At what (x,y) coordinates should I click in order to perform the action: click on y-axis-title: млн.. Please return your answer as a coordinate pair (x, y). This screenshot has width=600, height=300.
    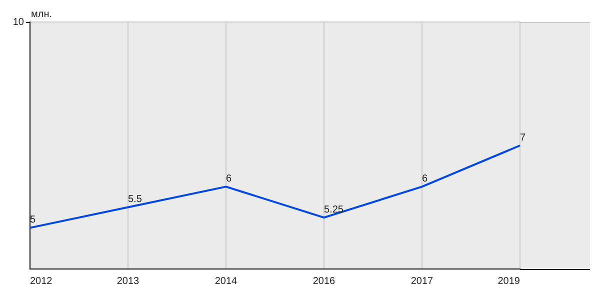
    Looking at the image, I should click on (41, 14).